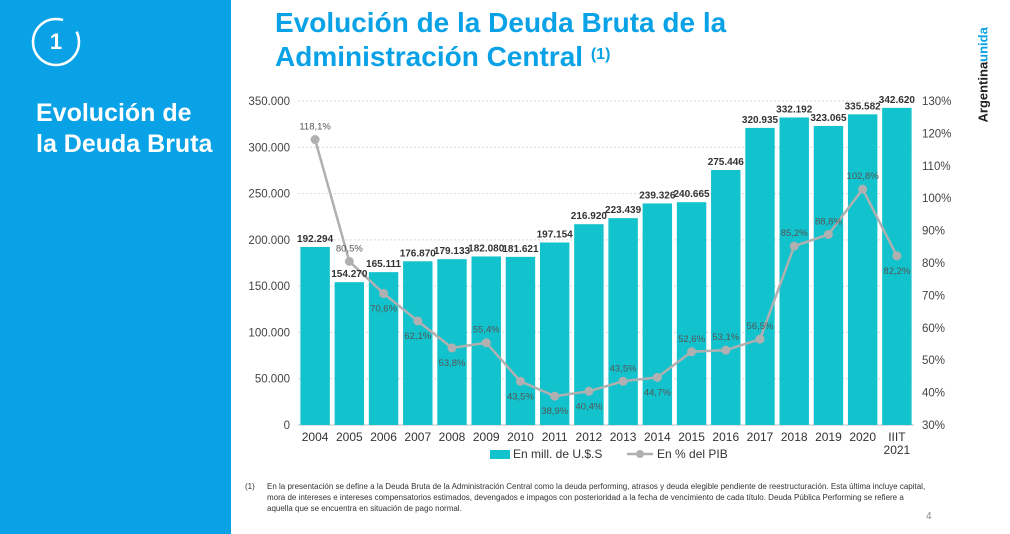 The width and height of the screenshot is (1010, 534). Describe the element at coordinates (657, 195) in the screenshot. I see `bar-value-label: 239.326` at that location.